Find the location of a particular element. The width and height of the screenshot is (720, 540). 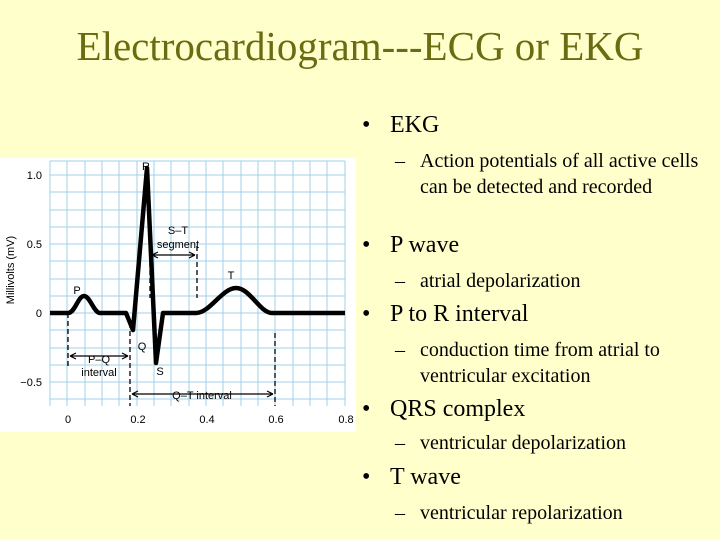

bullet: • QRS complex is located at coordinates (444, 409).